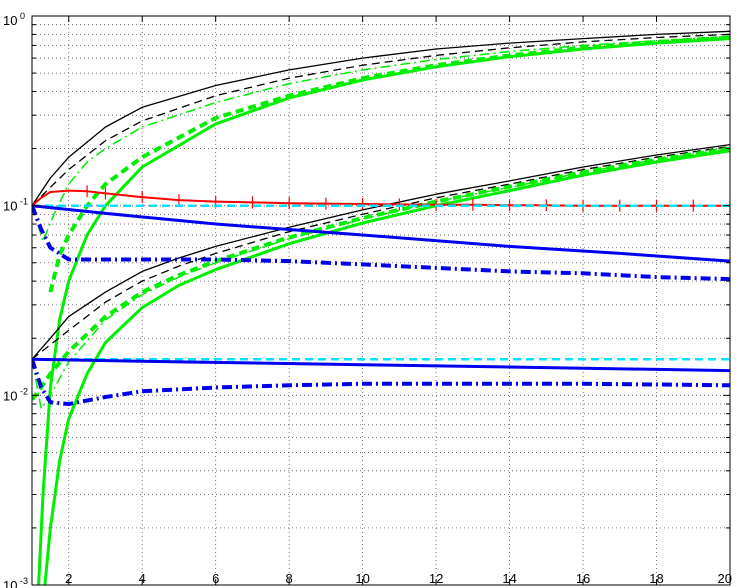 This screenshot has height=588, width=752. Describe the element at coordinates (583, 578) in the screenshot. I see `x-tick-label: 16` at that location.